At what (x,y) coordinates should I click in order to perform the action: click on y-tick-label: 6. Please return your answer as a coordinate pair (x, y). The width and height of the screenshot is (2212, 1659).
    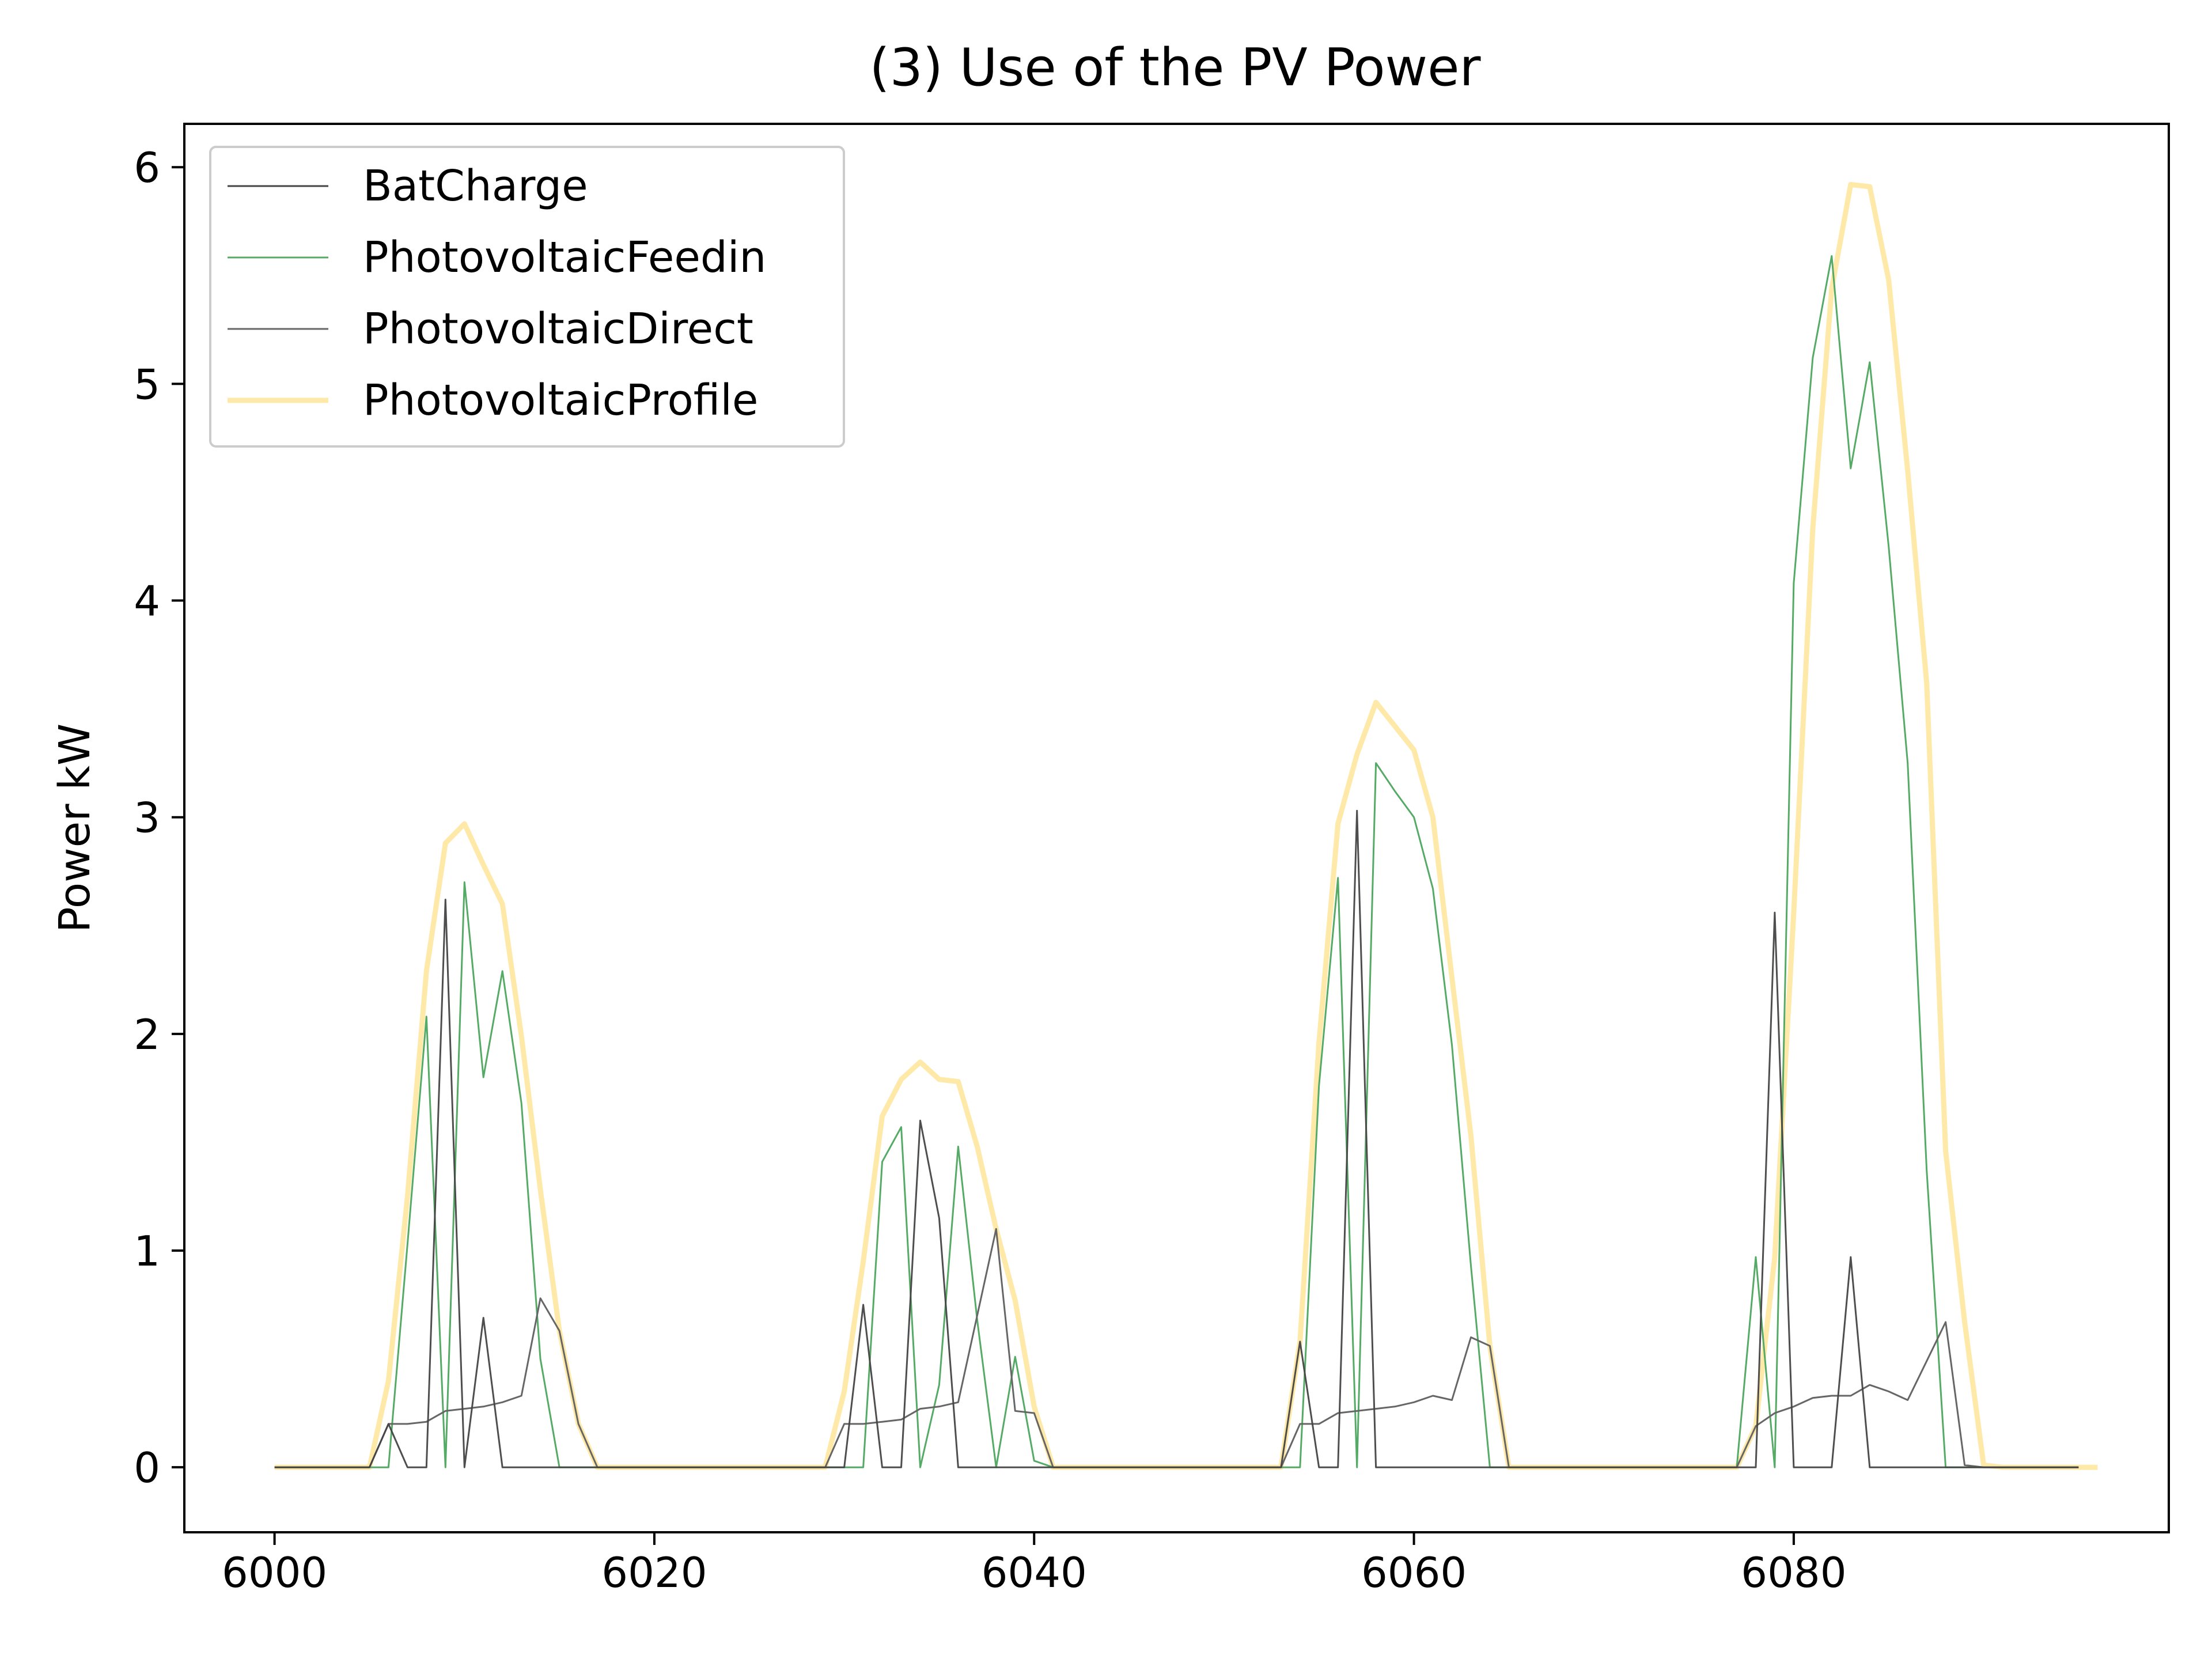
    Looking at the image, I should click on (147, 167).